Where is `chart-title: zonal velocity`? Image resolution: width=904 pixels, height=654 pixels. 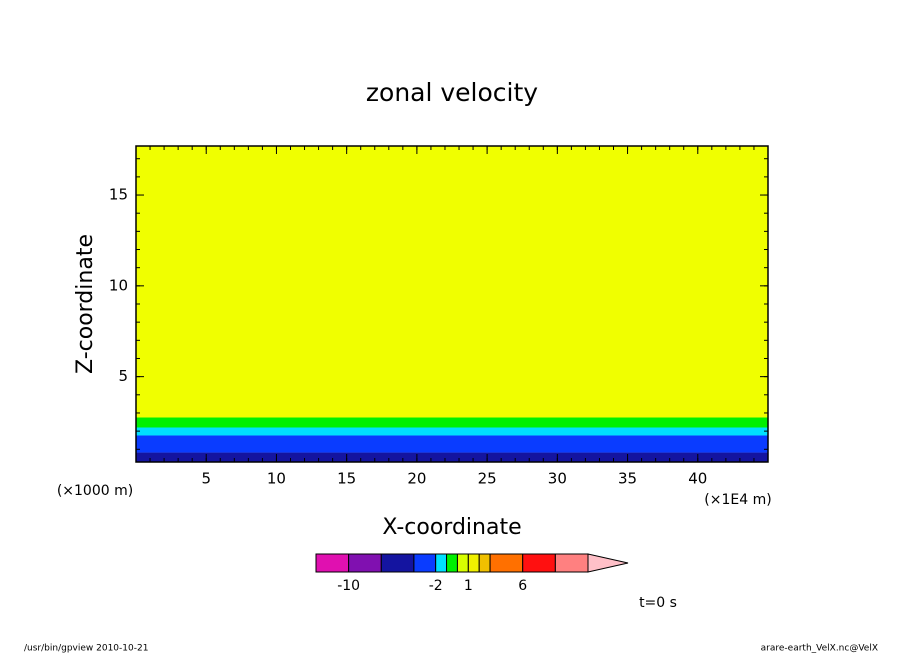
chart-title: zonal velocity is located at coordinates (452, 92).